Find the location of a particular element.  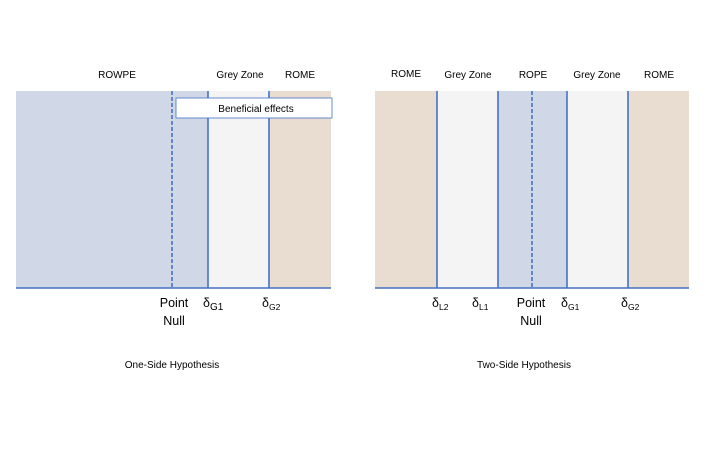

beneficial-effects-callout-box is located at coordinates (254, 108).